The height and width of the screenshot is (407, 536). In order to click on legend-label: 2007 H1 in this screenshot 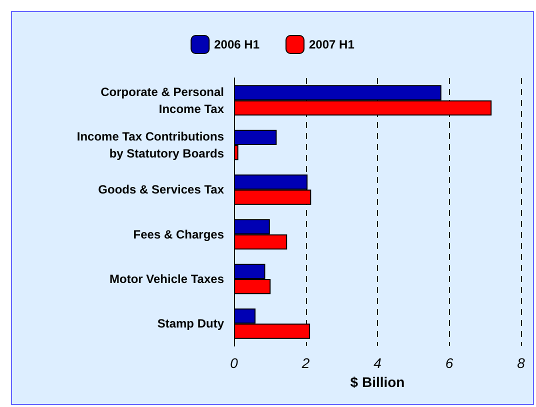, I will do `click(332, 45)`.